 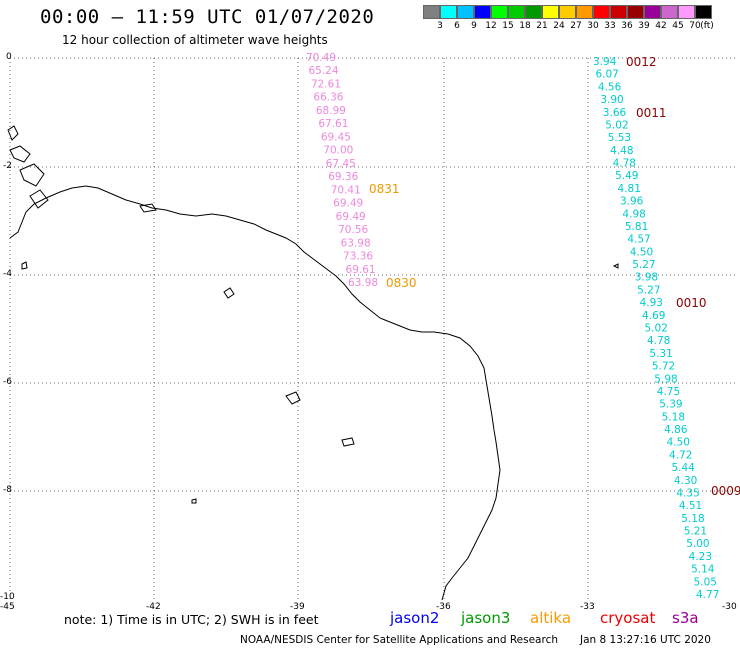 I want to click on jason3-swh-label: 4.48, so click(x=621, y=151).